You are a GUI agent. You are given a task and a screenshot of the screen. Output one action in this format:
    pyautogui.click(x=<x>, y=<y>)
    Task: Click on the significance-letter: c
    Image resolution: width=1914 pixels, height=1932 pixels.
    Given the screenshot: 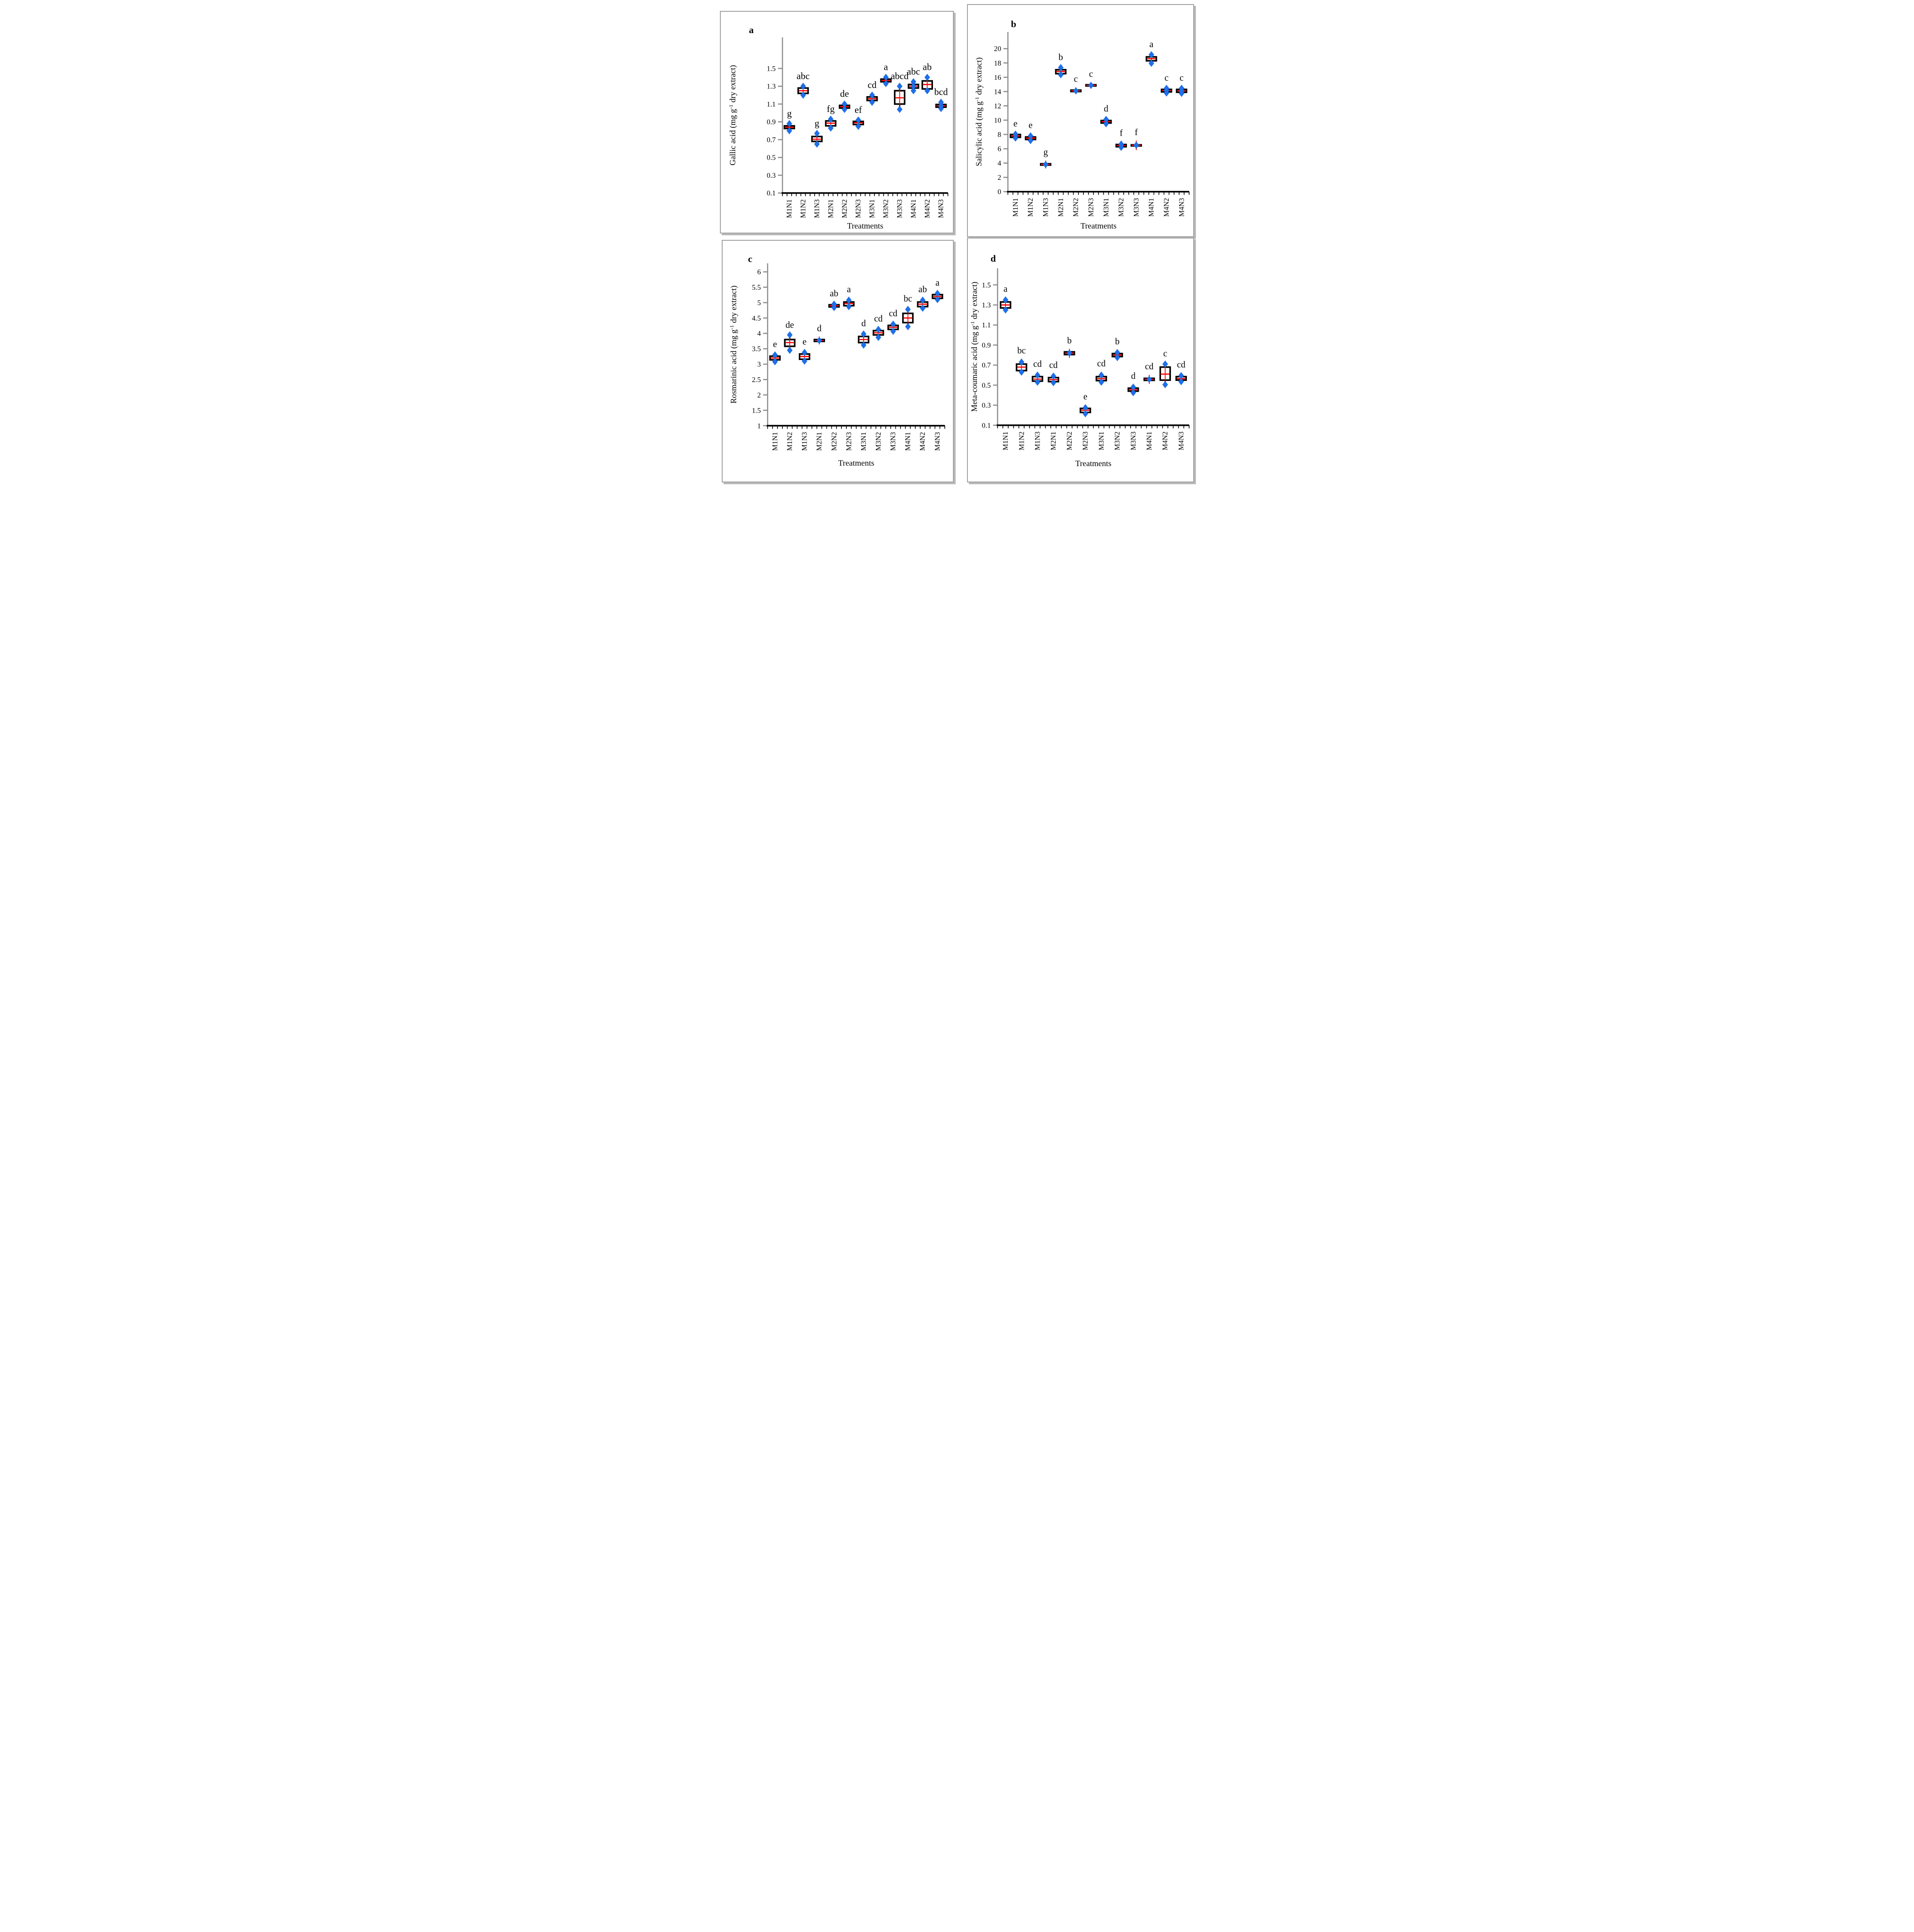 What is the action you would take?
    pyautogui.click(x=1165, y=354)
    